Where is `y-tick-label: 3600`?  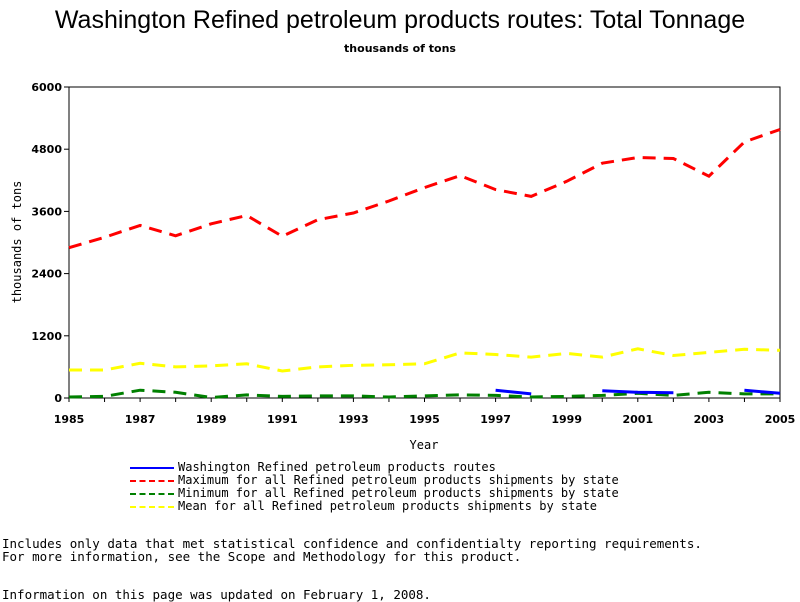
y-tick-label: 3600 is located at coordinates (46, 211).